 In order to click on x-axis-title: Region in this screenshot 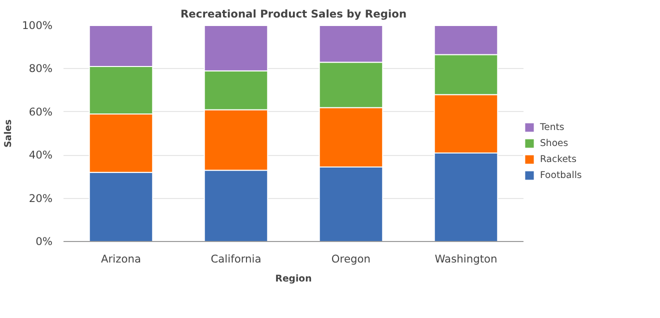, I will do `click(293, 279)`.